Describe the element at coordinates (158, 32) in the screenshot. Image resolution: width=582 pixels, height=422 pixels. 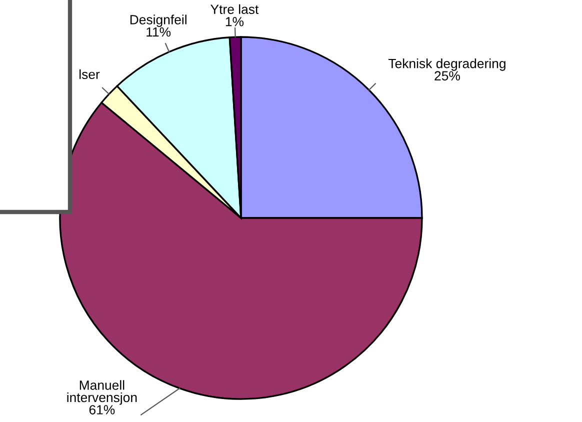
I see `data-label: 11%` at that location.